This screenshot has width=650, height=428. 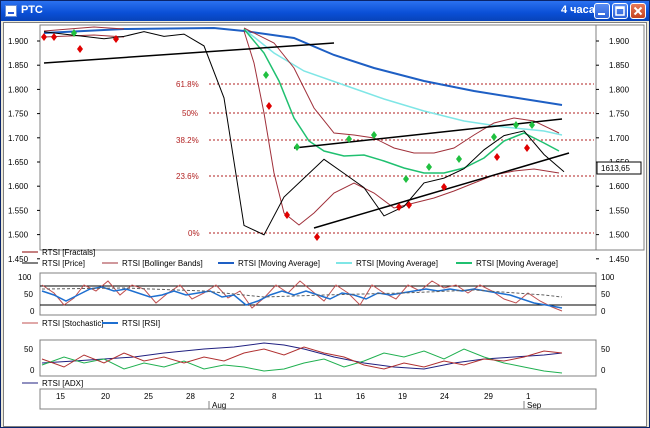 What do you see at coordinates (18, 186) in the screenshot?
I see `price-tick-left: 1.600` at bounding box center [18, 186].